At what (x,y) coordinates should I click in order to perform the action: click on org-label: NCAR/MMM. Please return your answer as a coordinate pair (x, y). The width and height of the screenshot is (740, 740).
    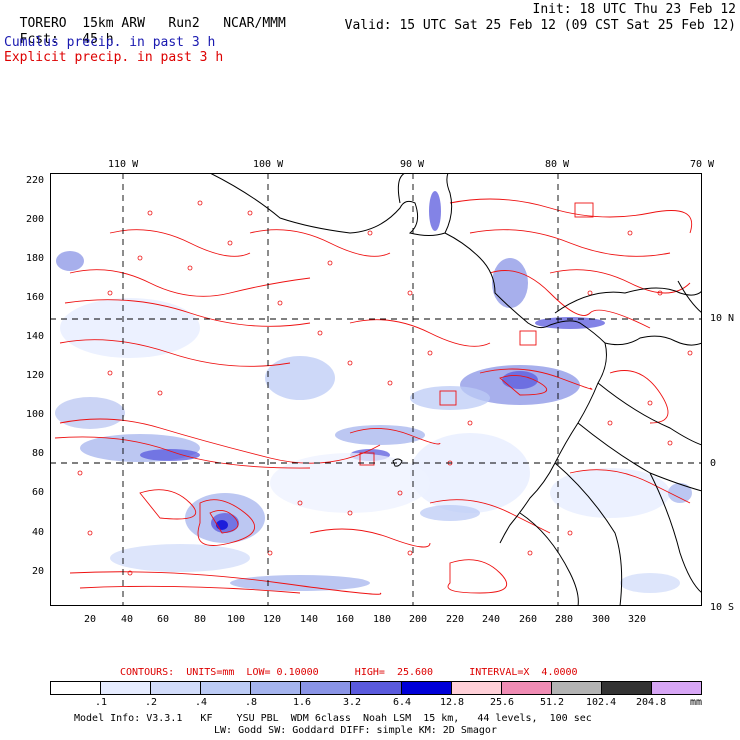
    Looking at the image, I should click on (254, 23).